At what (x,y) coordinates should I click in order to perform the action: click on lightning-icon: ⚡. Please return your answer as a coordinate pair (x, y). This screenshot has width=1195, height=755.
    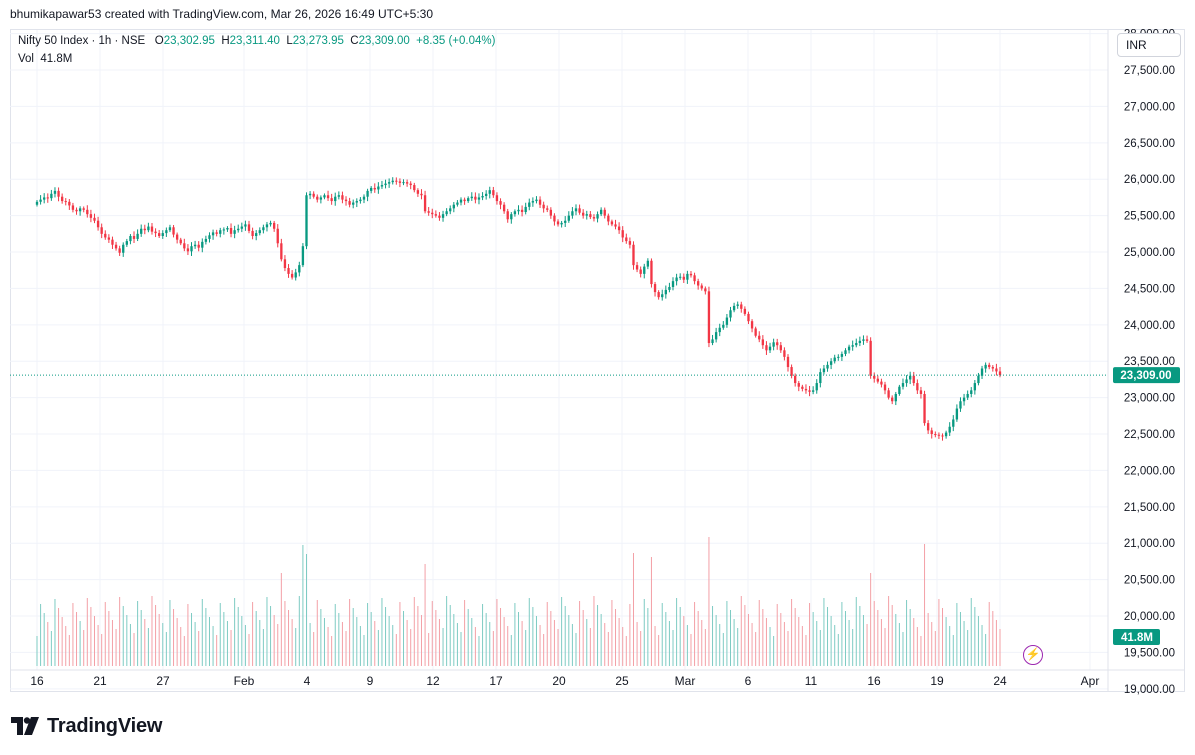
    Looking at the image, I should click on (1033, 655).